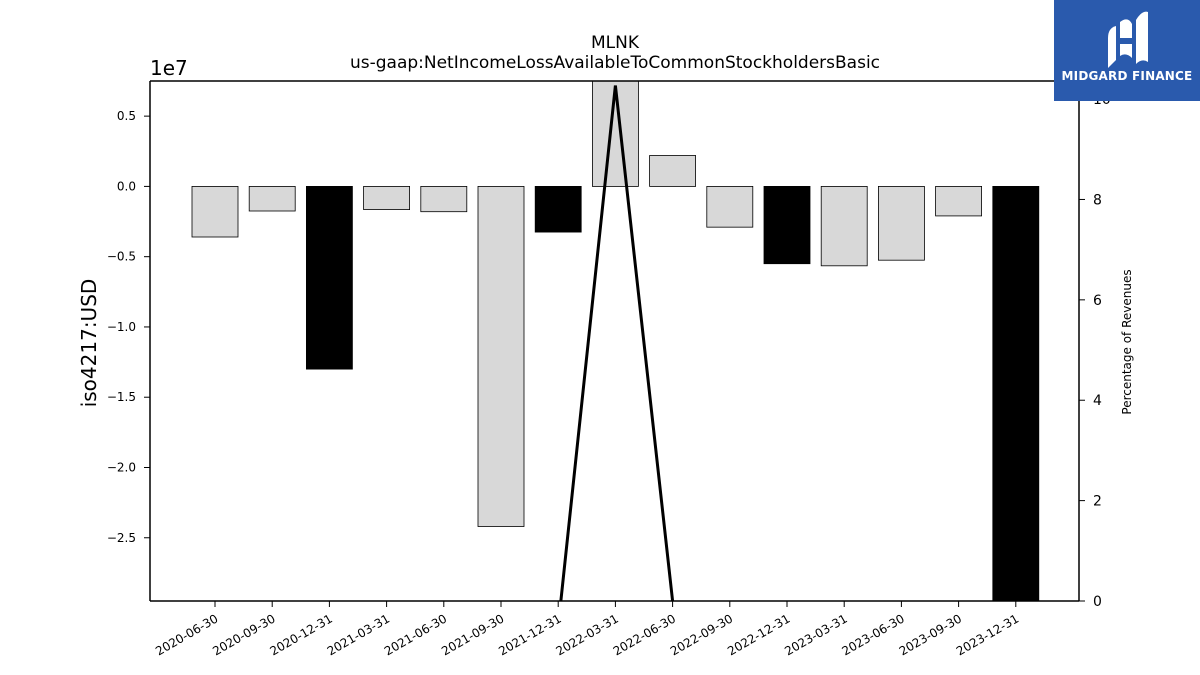 The width and height of the screenshot is (1200, 675). What do you see at coordinates (121, 397) in the screenshot?
I see `y-tick-label: −1.5` at bounding box center [121, 397].